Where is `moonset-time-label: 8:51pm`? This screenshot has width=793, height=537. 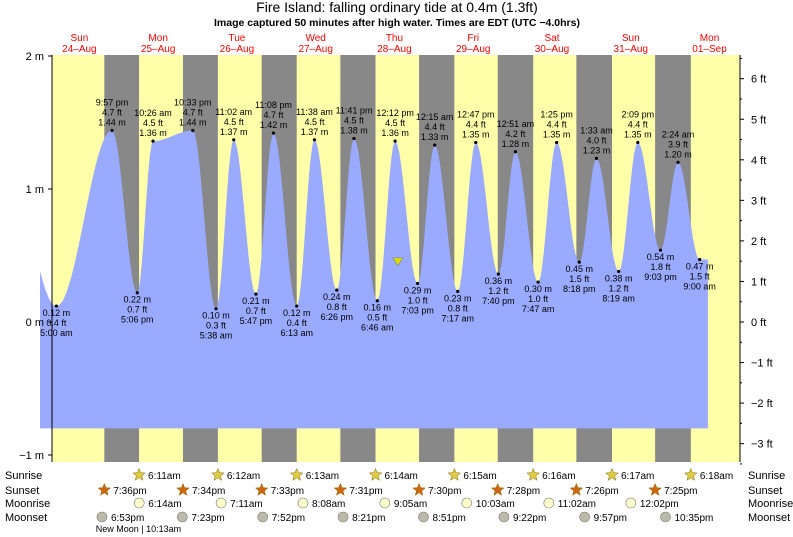 moonset-time-label: 8:51pm is located at coordinates (449, 518).